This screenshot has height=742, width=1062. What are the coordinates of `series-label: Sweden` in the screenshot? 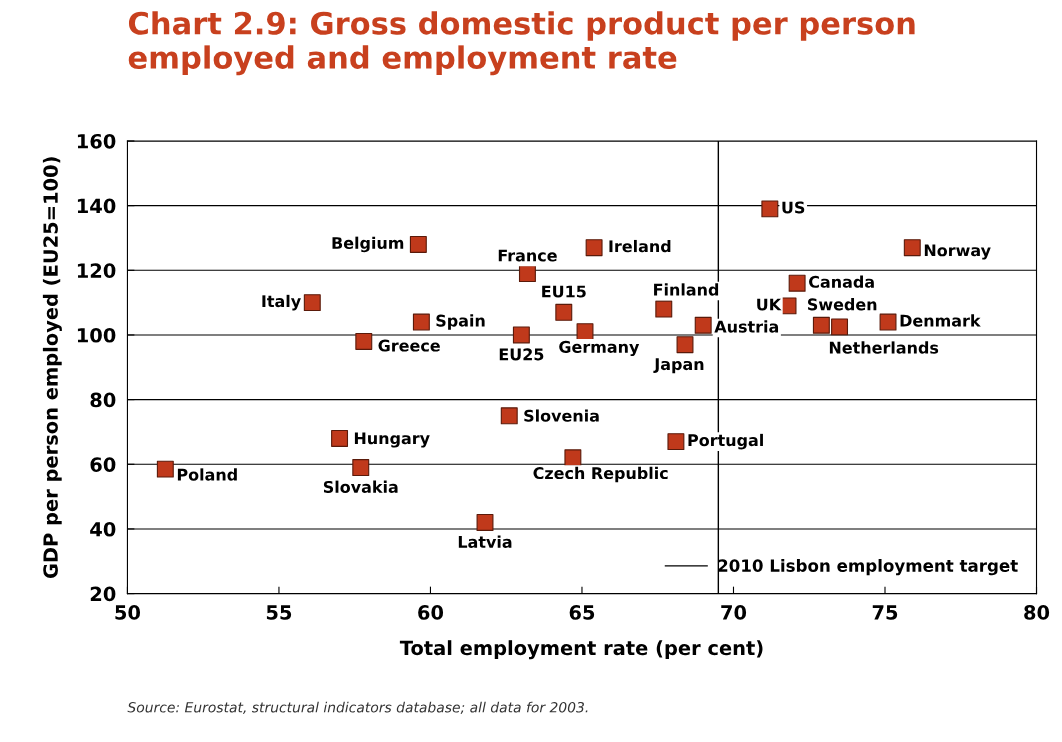 It's located at (842, 304).